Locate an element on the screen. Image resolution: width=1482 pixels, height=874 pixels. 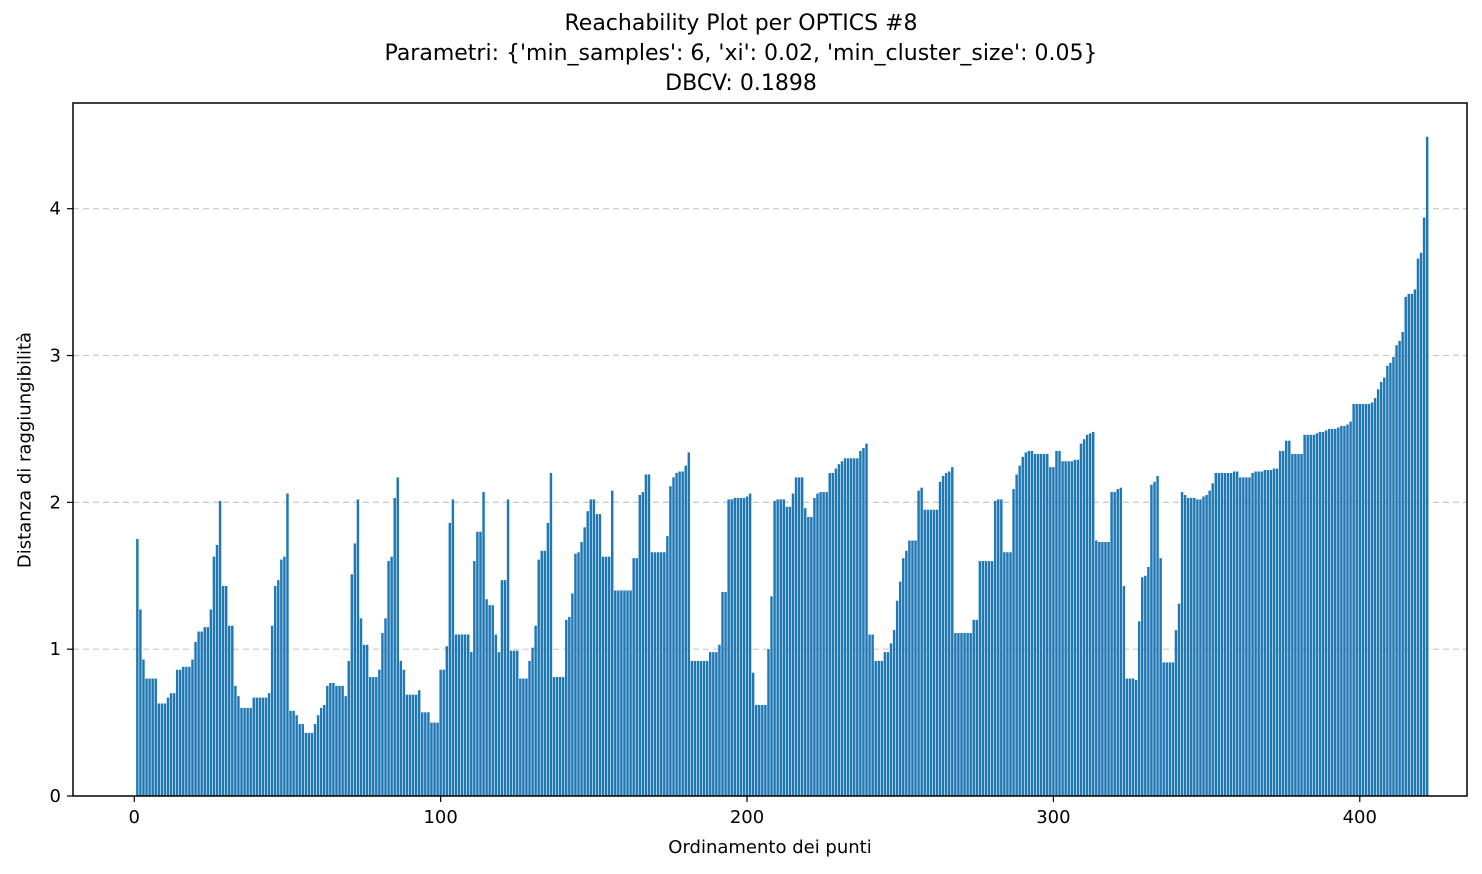
y-tick-label: 2 is located at coordinates (55, 502).